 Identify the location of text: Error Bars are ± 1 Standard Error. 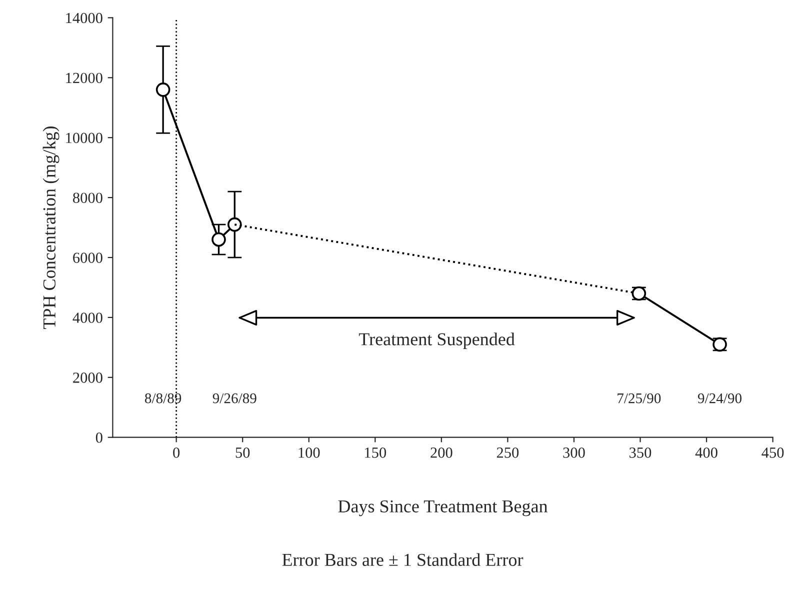
(403, 559).